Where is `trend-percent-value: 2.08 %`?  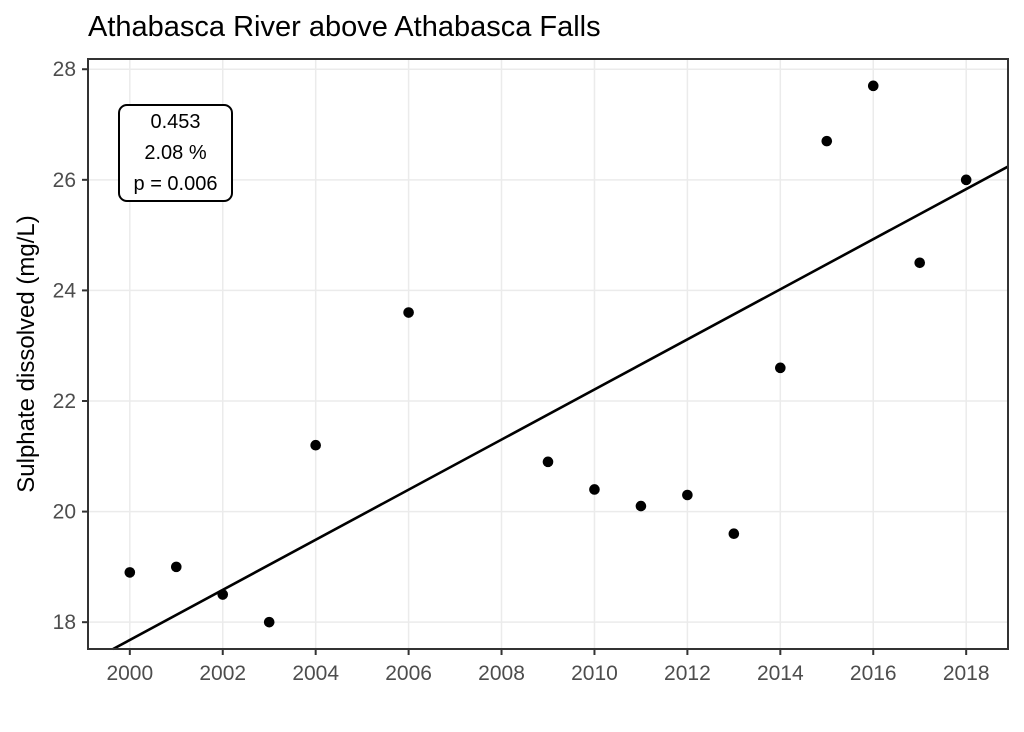
trend-percent-value: 2.08 % is located at coordinates (175, 152).